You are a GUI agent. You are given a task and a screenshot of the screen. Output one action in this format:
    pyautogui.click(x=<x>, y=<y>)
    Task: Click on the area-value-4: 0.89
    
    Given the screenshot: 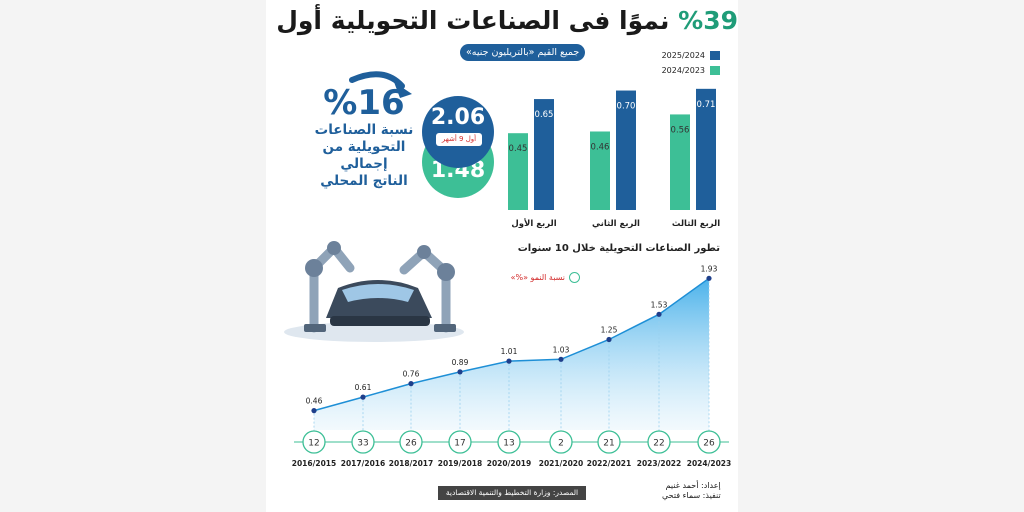 What is the action you would take?
    pyautogui.click(x=460, y=362)
    